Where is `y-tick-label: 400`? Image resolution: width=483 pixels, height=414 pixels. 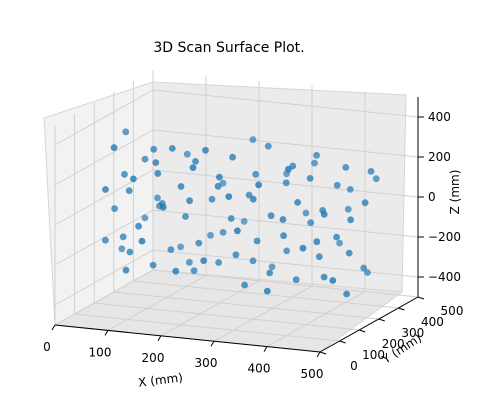 y-tick-label: 400 is located at coordinates (432, 322).